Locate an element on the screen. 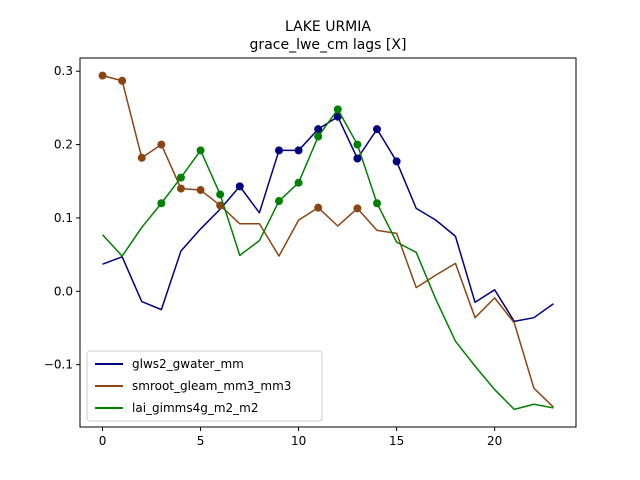  y-tick-label: 0.1 is located at coordinates (63, 218).